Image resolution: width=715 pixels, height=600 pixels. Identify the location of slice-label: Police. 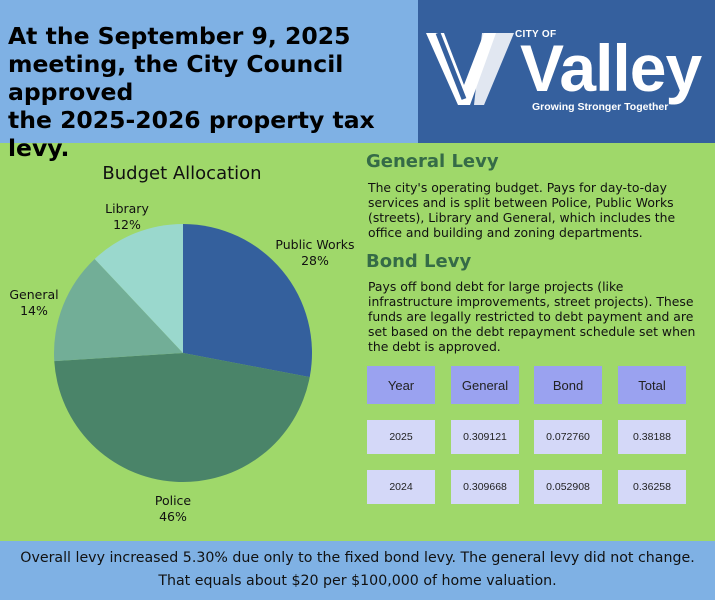
(173, 500).